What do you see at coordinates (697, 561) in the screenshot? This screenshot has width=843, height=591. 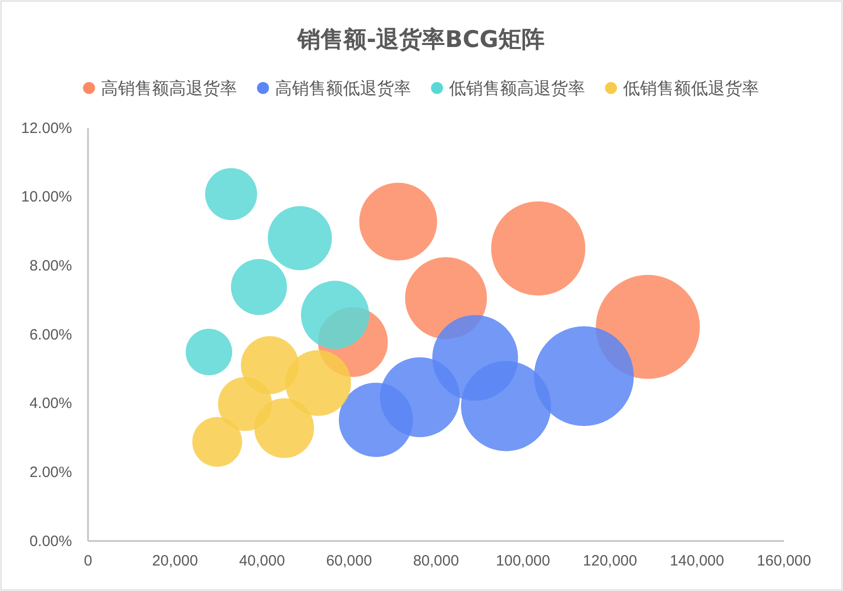 I see `x-tick-label: 140,000` at bounding box center [697, 561].